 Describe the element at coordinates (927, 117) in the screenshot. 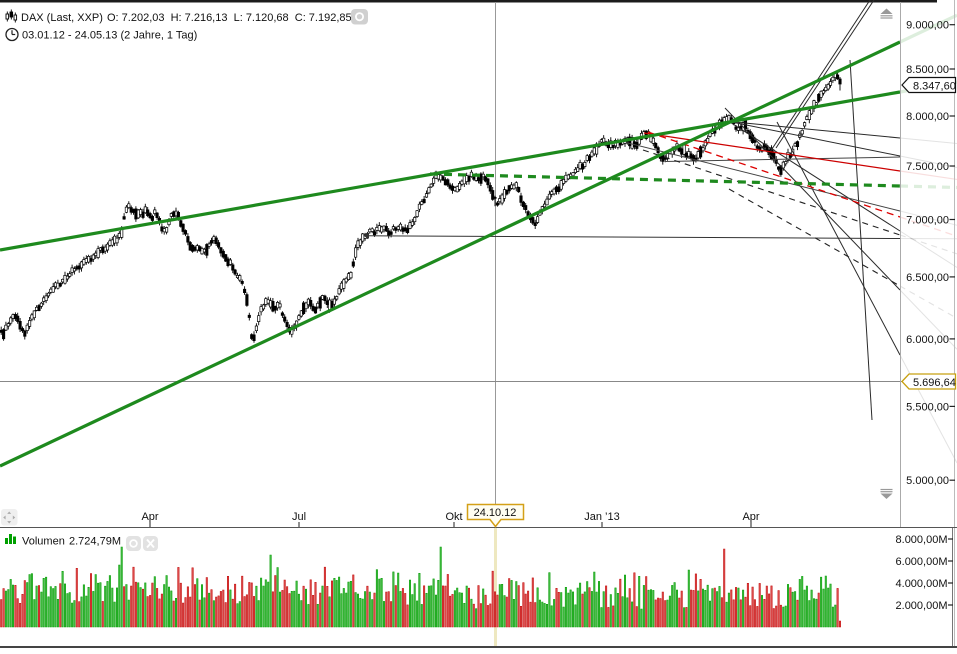

I see `svg-text: 8.000,00` at that location.